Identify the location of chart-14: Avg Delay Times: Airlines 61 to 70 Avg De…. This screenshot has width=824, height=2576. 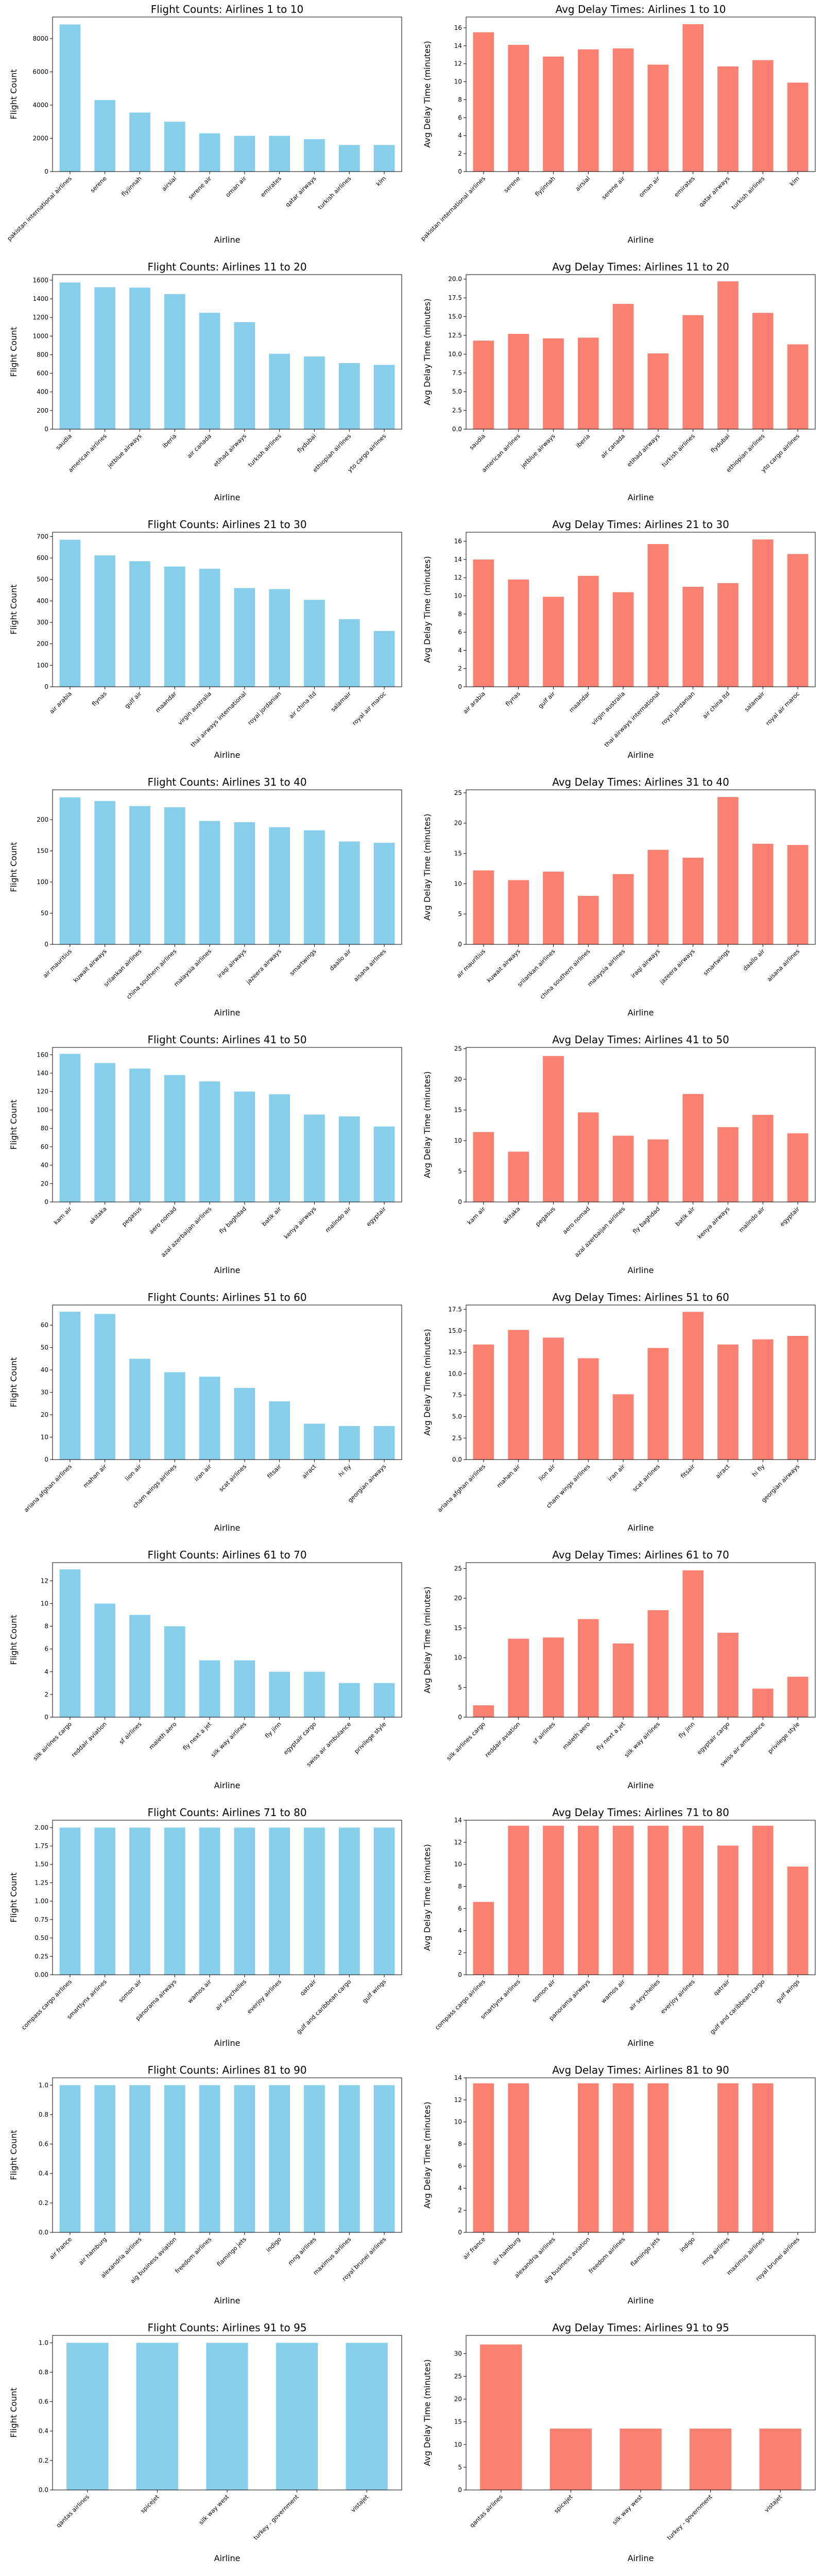
(619, 1669).